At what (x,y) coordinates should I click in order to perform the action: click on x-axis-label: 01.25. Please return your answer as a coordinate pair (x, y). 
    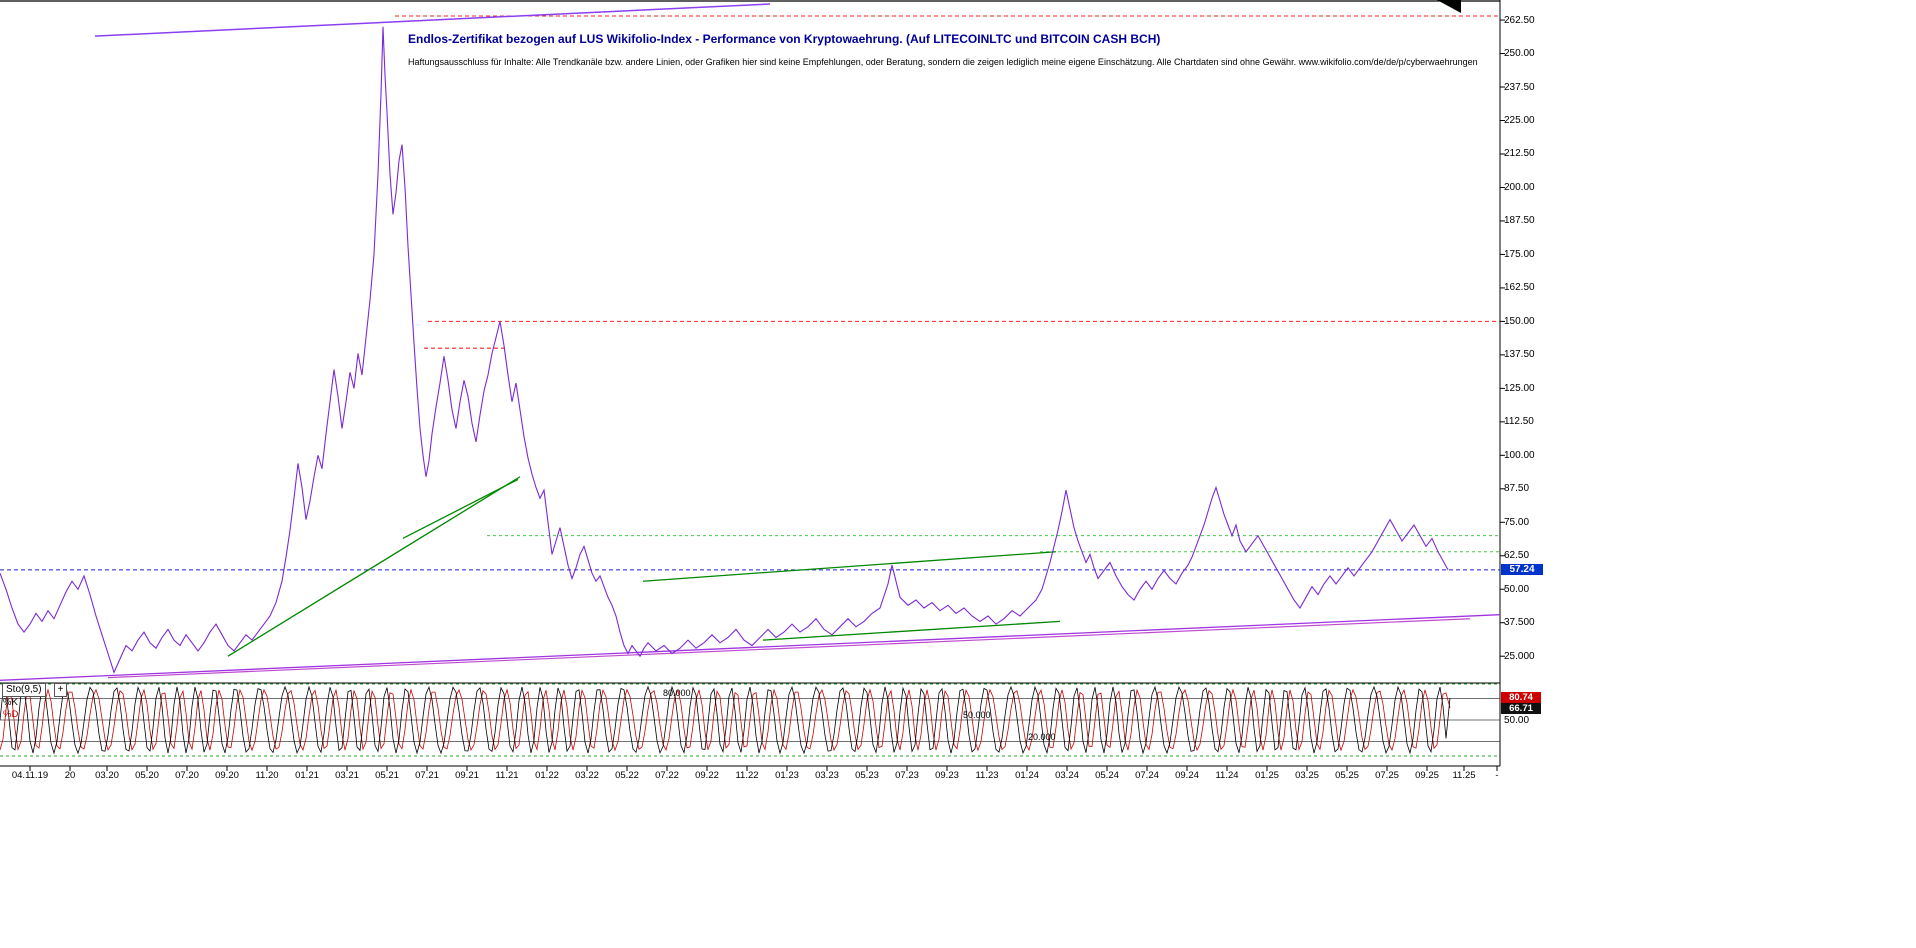
    Looking at the image, I should click on (1267, 775).